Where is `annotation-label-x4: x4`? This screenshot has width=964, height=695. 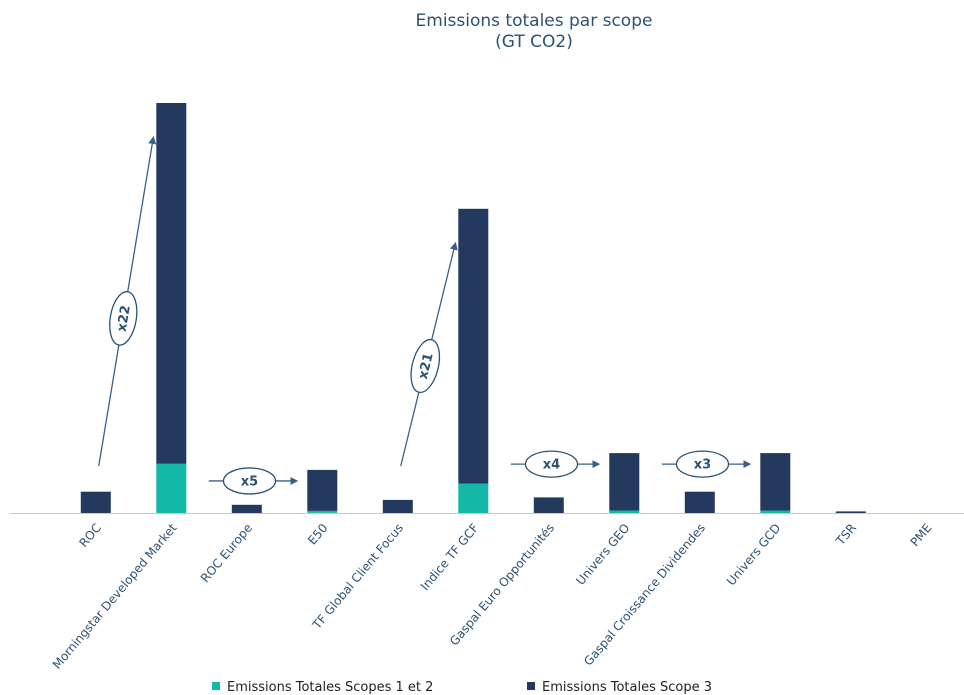
annotation-label-x4: x4 is located at coordinates (551, 465).